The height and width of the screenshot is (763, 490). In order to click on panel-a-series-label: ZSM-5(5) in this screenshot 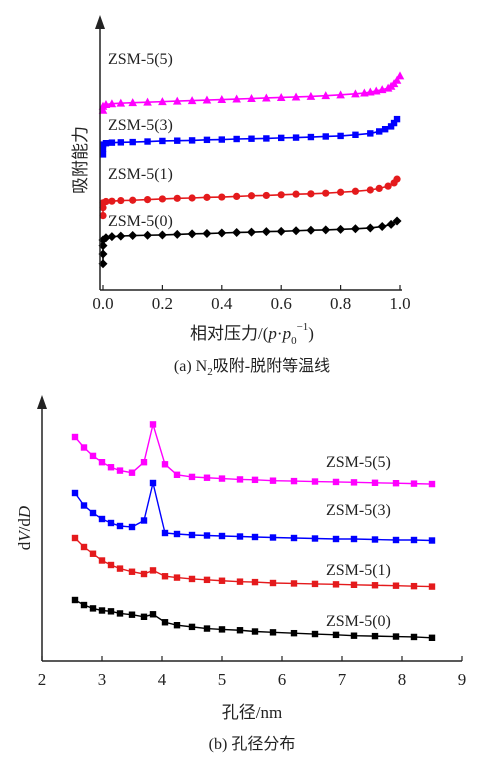, I will do `click(140, 59)`.